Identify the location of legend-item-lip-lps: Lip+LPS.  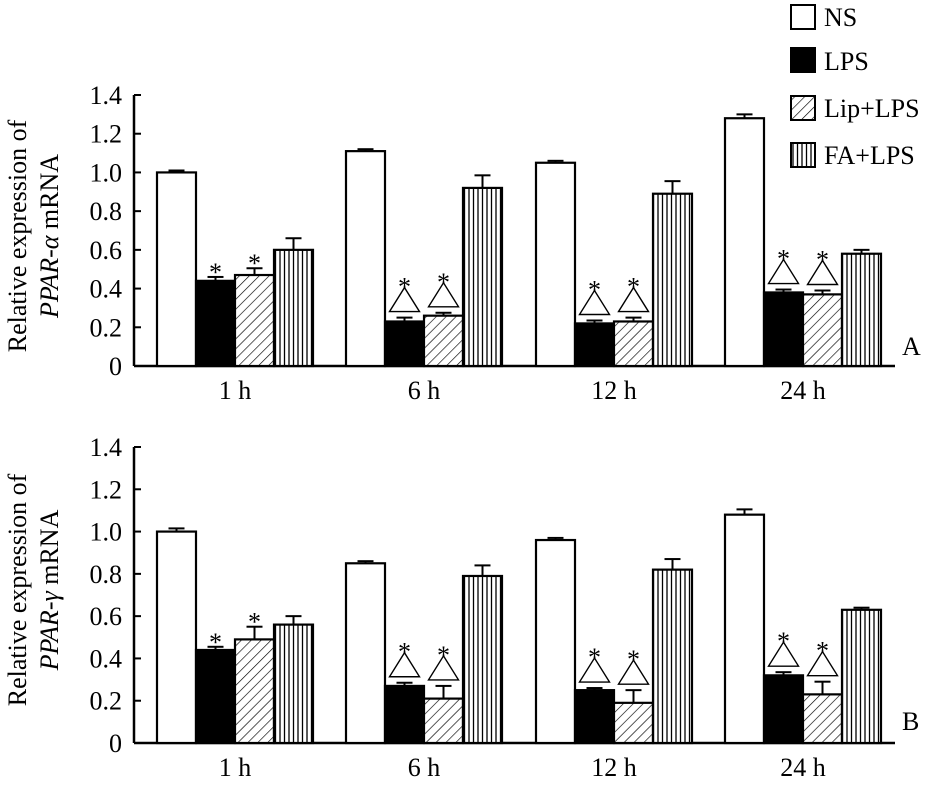
(855, 108).